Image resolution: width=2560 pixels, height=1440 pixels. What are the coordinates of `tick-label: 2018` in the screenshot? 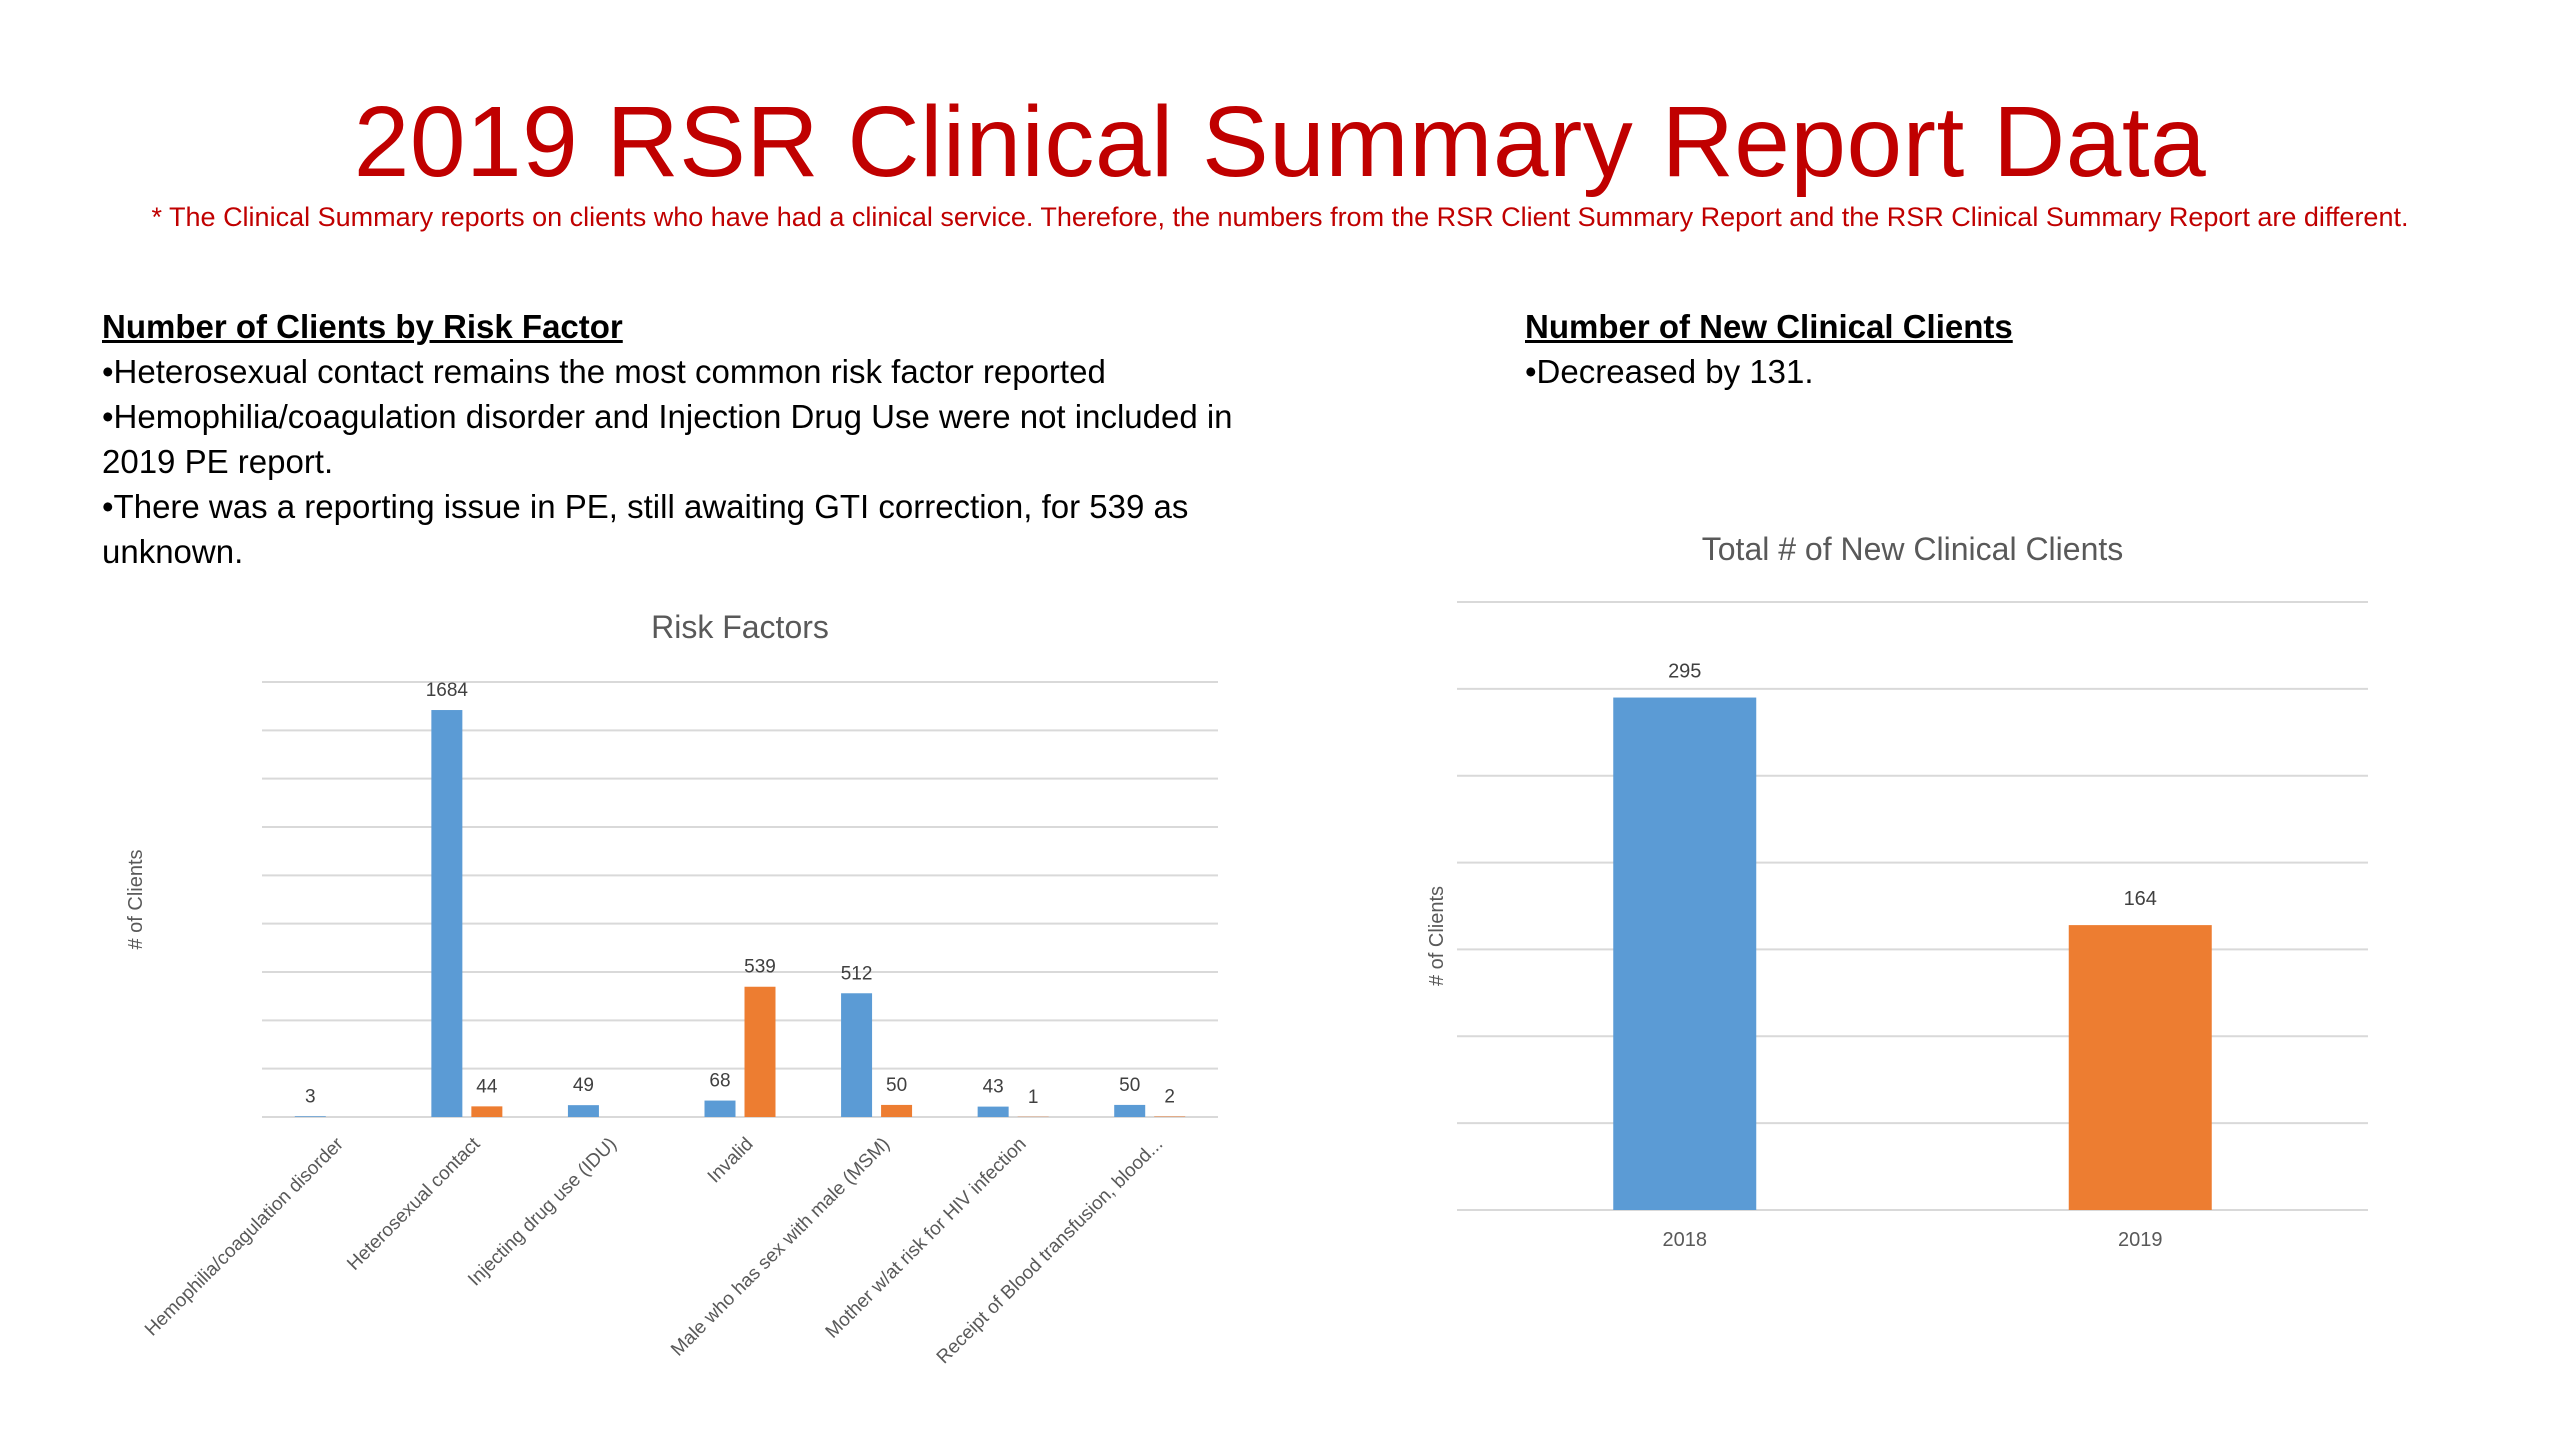 It's located at (1685, 1240).